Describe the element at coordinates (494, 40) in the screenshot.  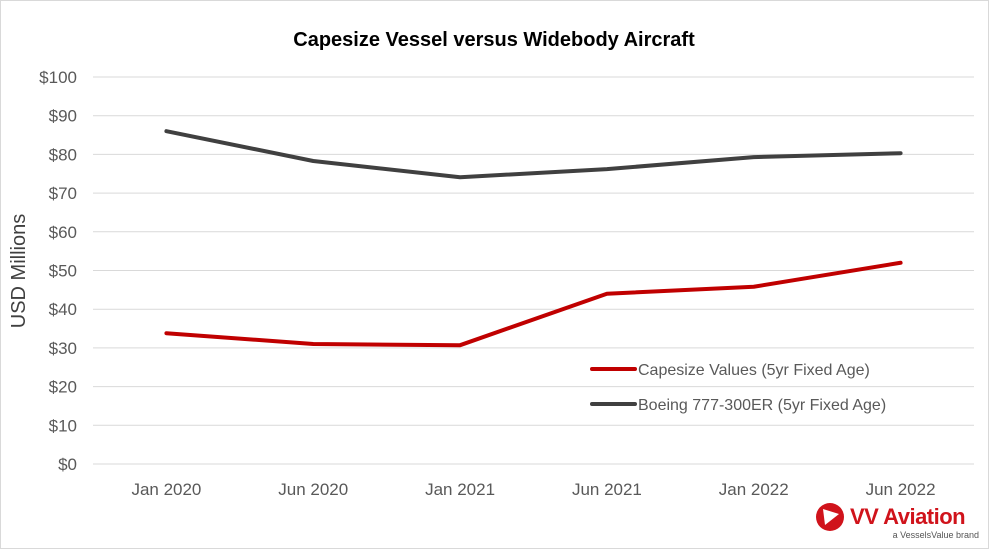
I see `chart-title: Capesize Vessel versus Widebody Aircraft` at that location.